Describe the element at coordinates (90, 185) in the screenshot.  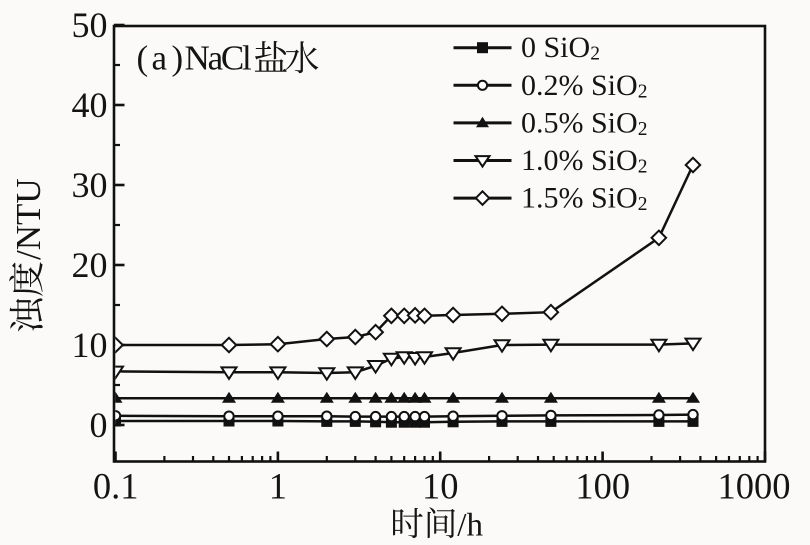
I see `svg-text: 30` at that location.